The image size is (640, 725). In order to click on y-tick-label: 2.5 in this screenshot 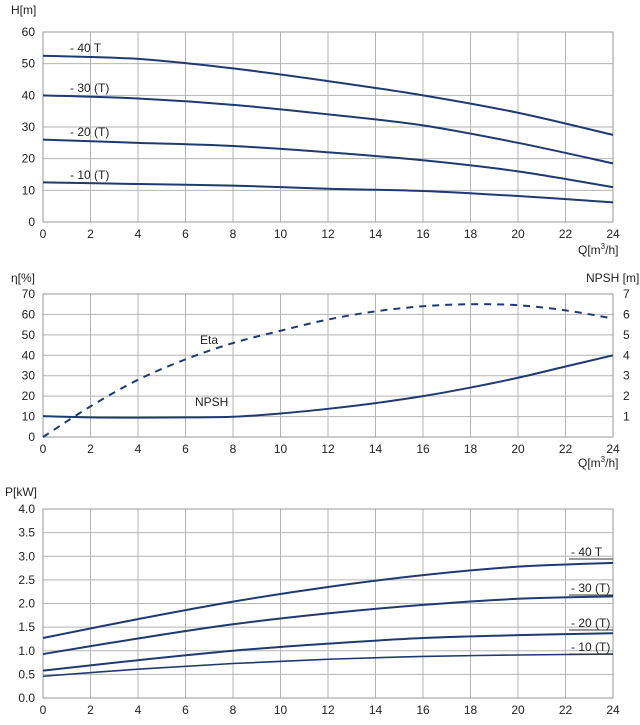, I will do `click(26, 580)`.